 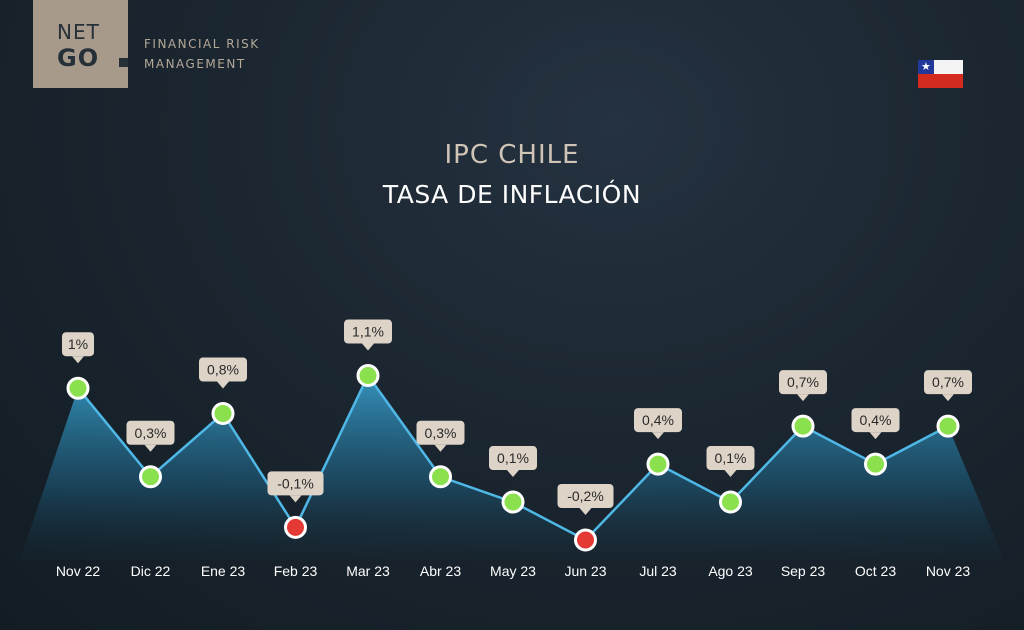 What do you see at coordinates (512, 155) in the screenshot?
I see `chart-title: IPC CHILE` at bounding box center [512, 155].